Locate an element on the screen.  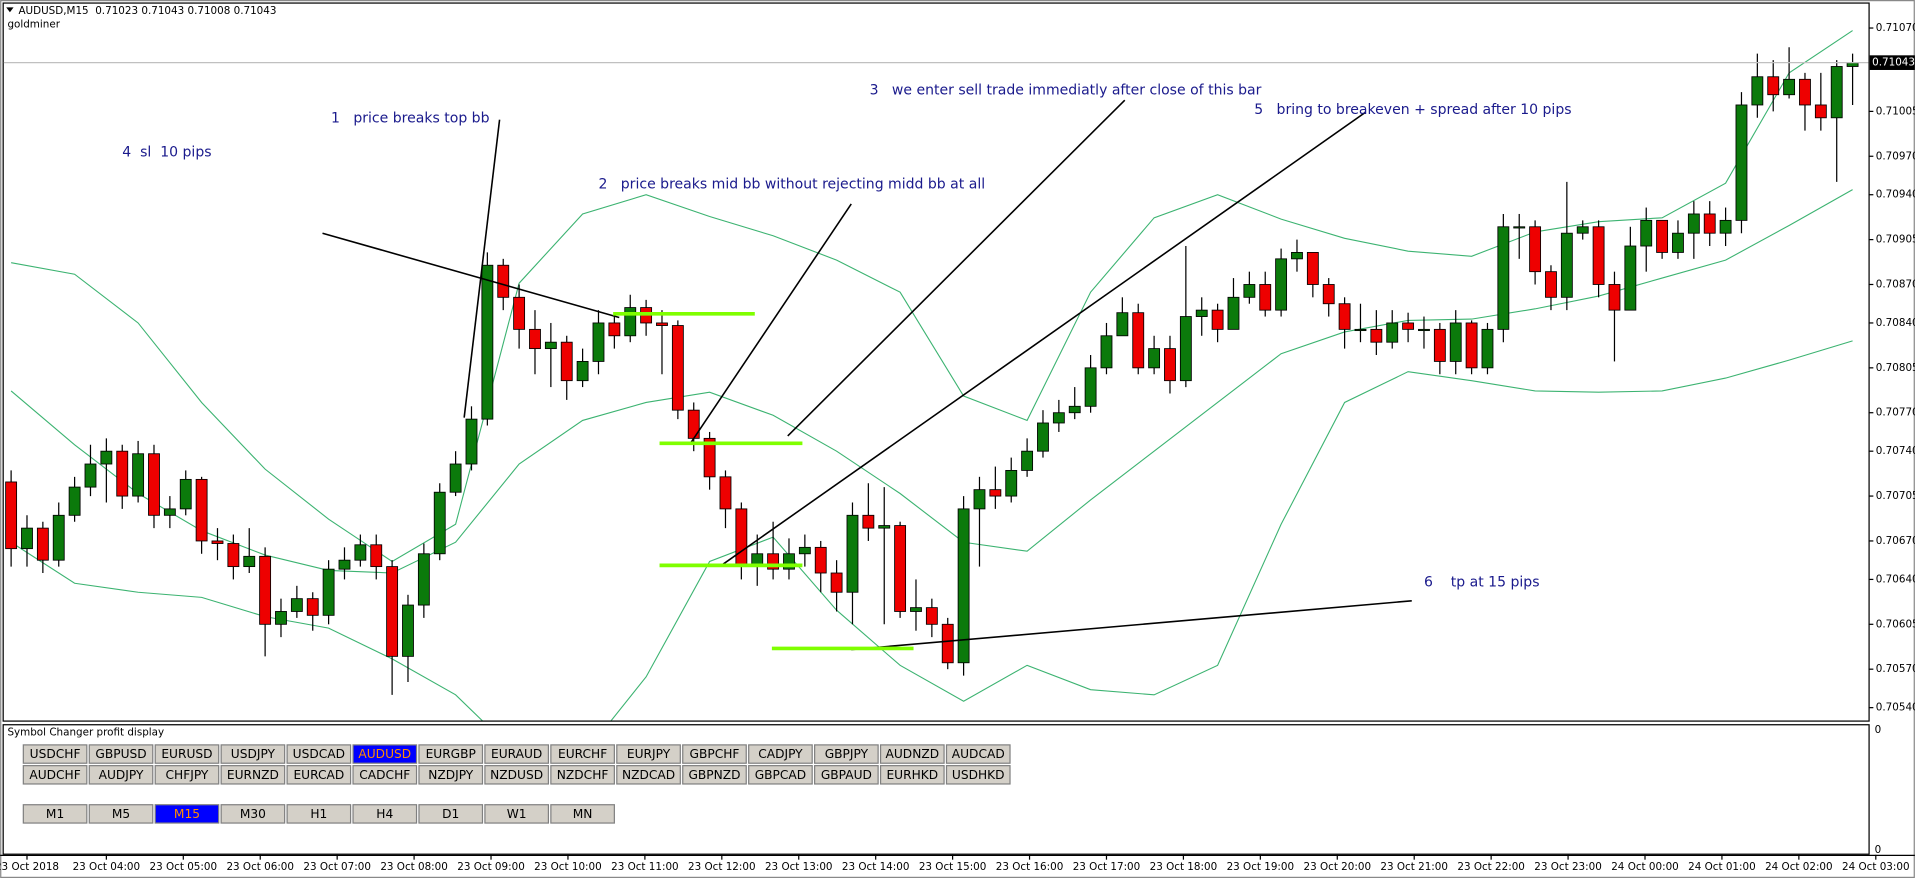
symbol-button: AUDJPY is located at coordinates (121, 775).